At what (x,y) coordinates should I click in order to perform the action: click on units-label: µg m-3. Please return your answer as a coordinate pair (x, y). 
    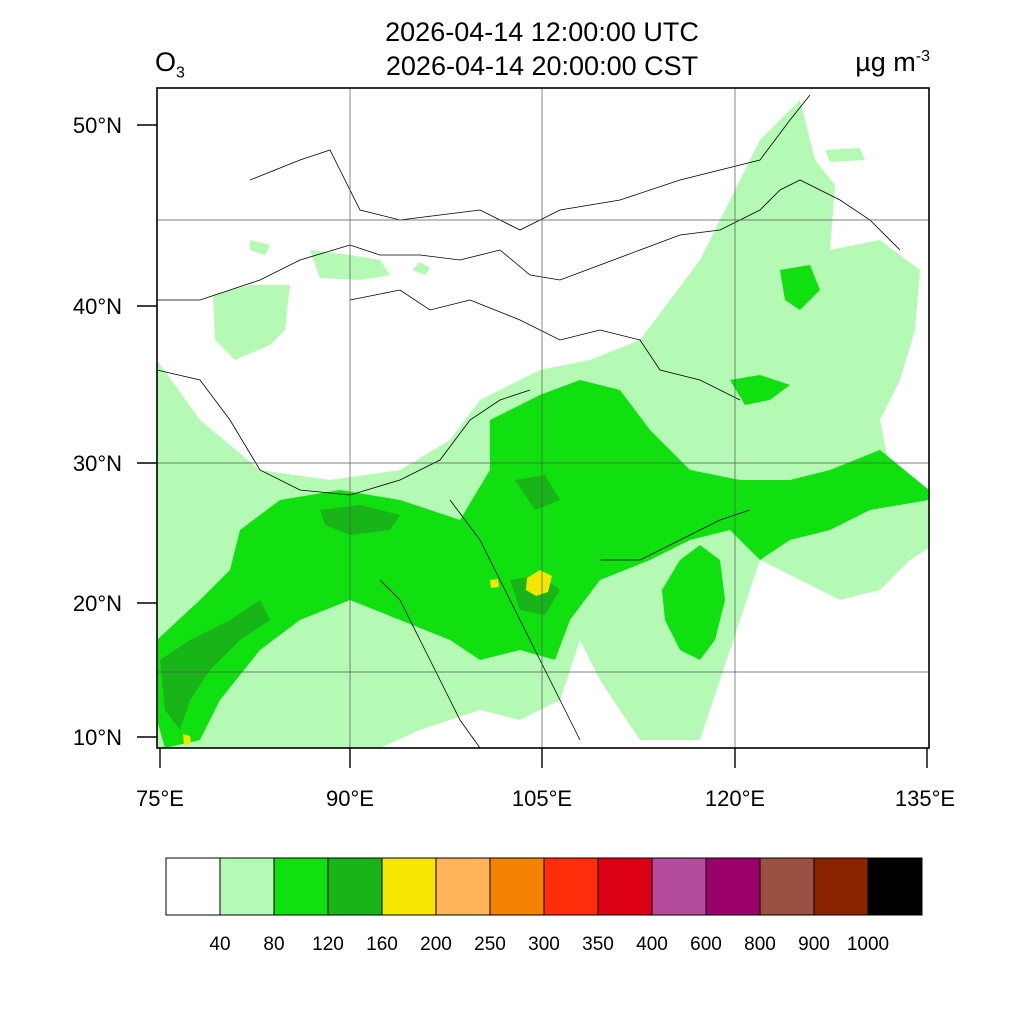
    Looking at the image, I should click on (892, 62).